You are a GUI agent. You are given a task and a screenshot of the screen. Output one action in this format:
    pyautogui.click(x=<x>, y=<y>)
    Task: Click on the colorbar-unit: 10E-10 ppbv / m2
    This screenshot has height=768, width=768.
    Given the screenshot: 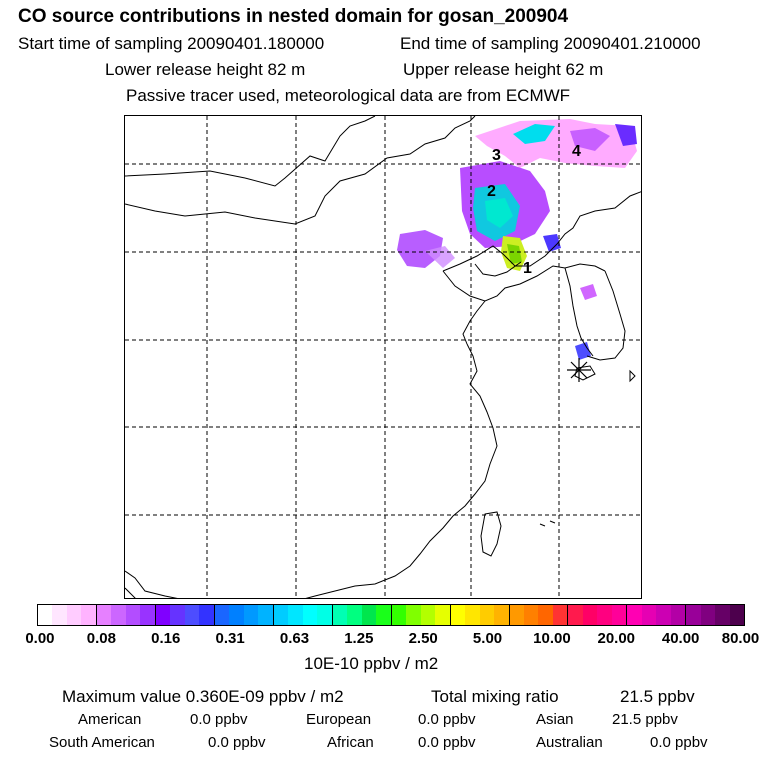 What is the action you would take?
    pyautogui.click(x=371, y=663)
    